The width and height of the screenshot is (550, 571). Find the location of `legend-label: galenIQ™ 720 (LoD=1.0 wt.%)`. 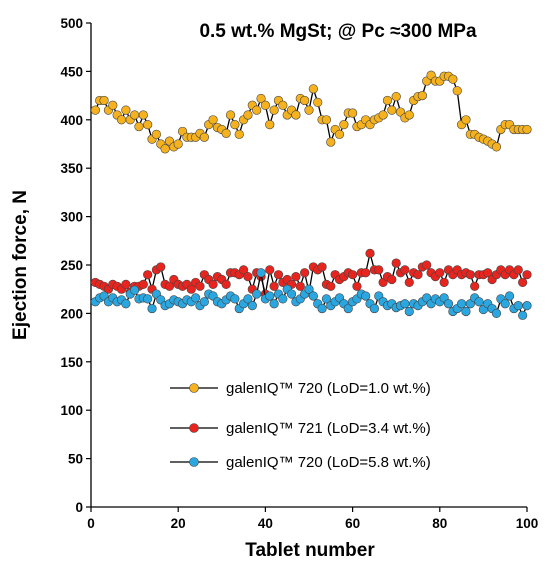

legend-label: galenIQ™ 720 (LoD=1.0 wt.%) is located at coordinates (328, 388).